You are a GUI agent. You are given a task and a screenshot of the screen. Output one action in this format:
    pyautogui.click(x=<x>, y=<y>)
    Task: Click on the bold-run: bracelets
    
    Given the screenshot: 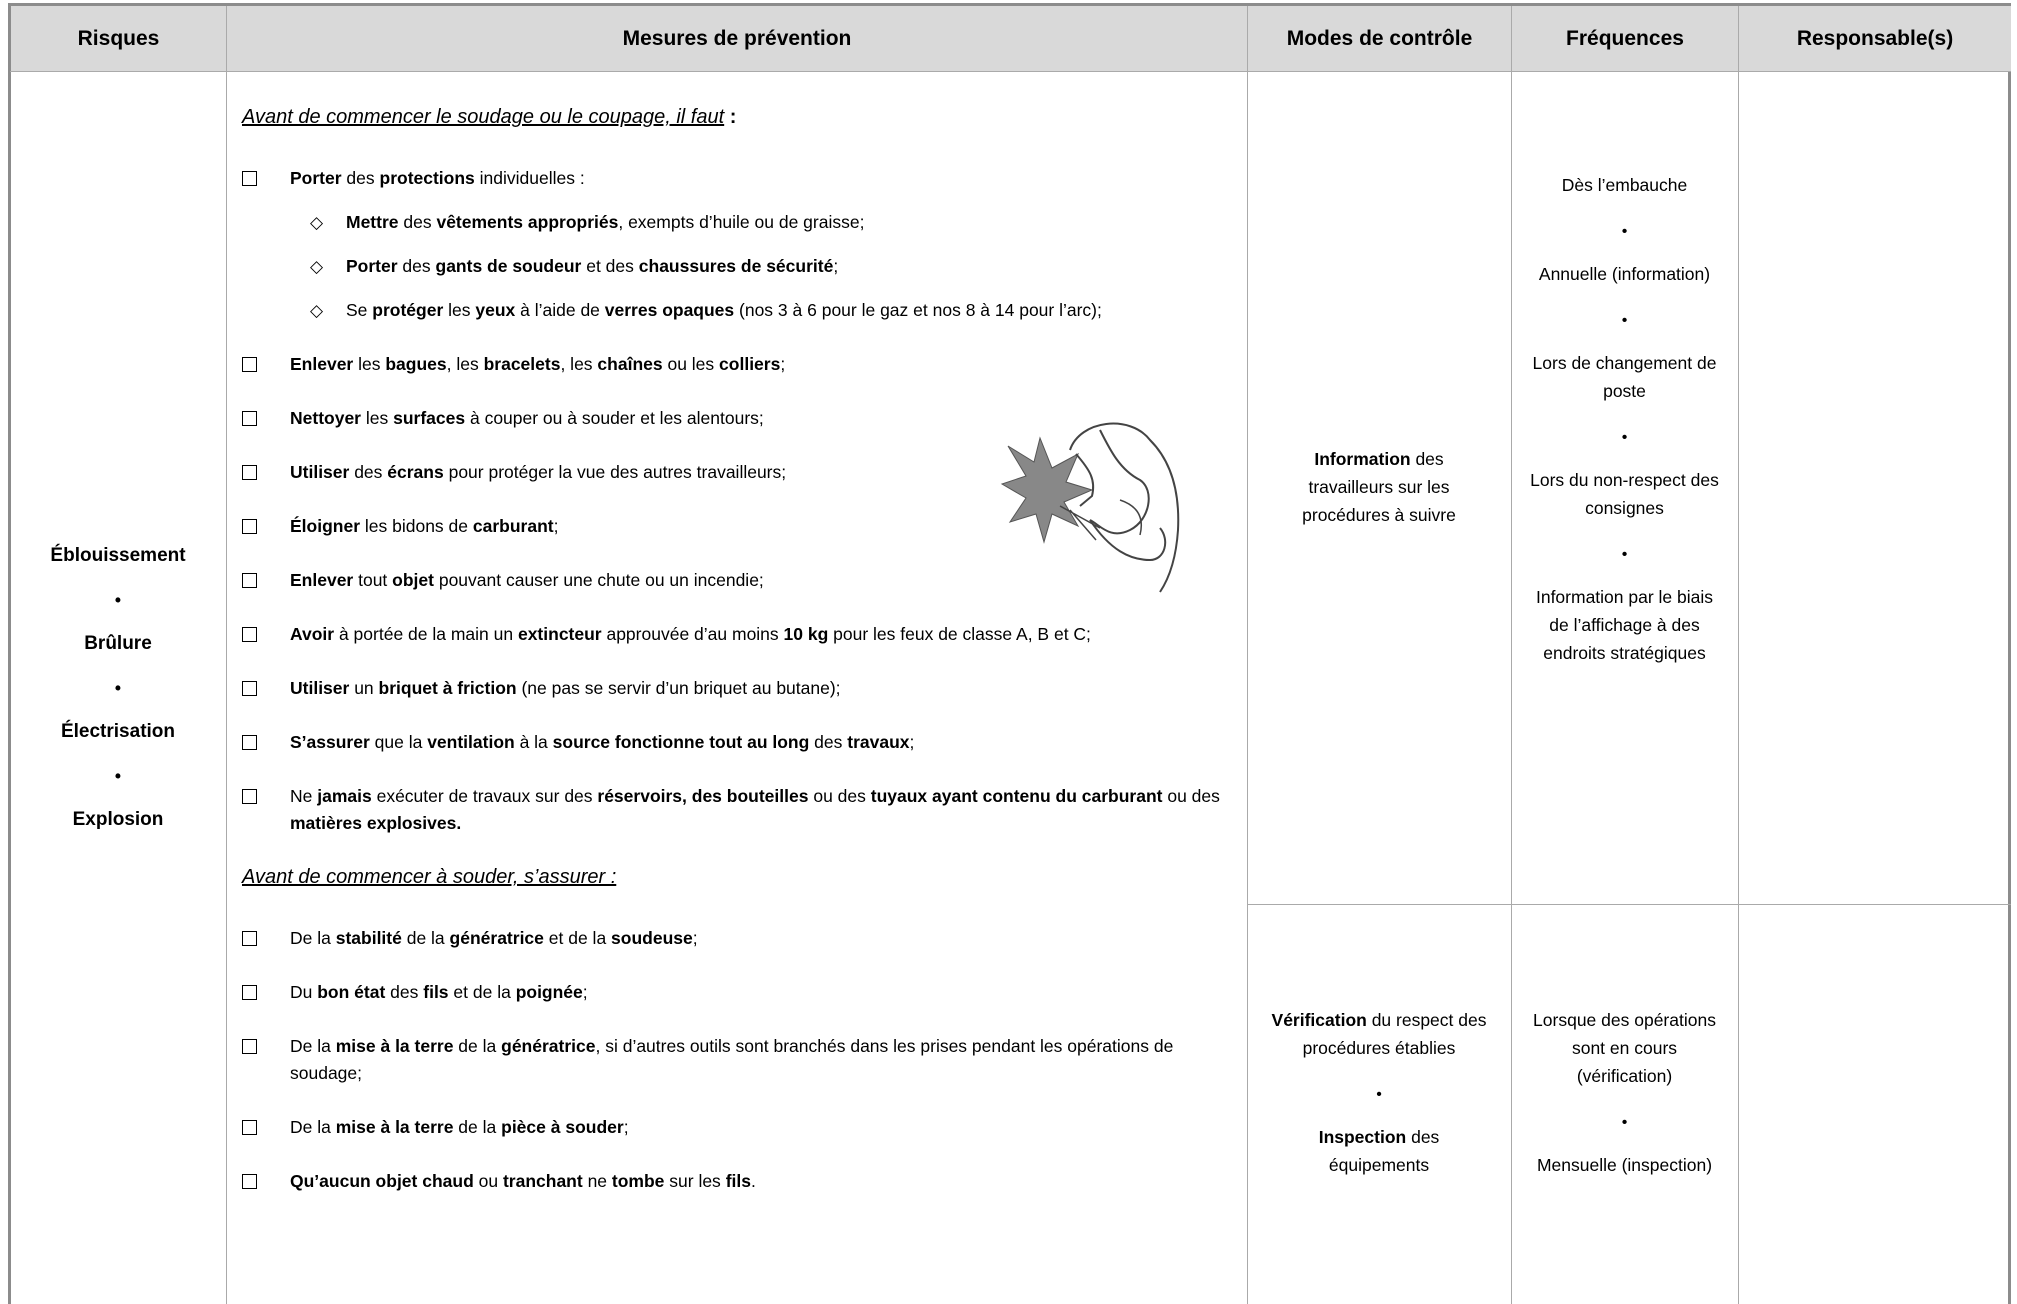 What is the action you would take?
    pyautogui.click(x=522, y=364)
    